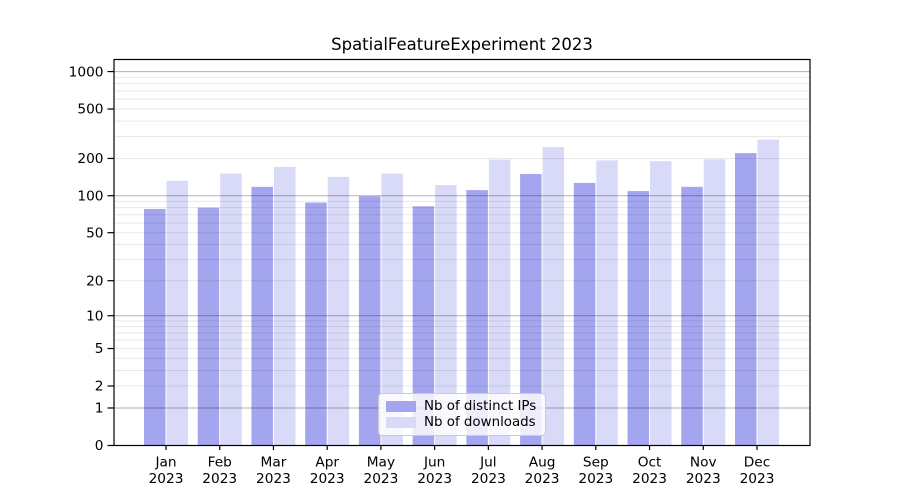  What do you see at coordinates (166, 479) in the screenshot?
I see `x-tick-label-year-0: 2023` at bounding box center [166, 479].